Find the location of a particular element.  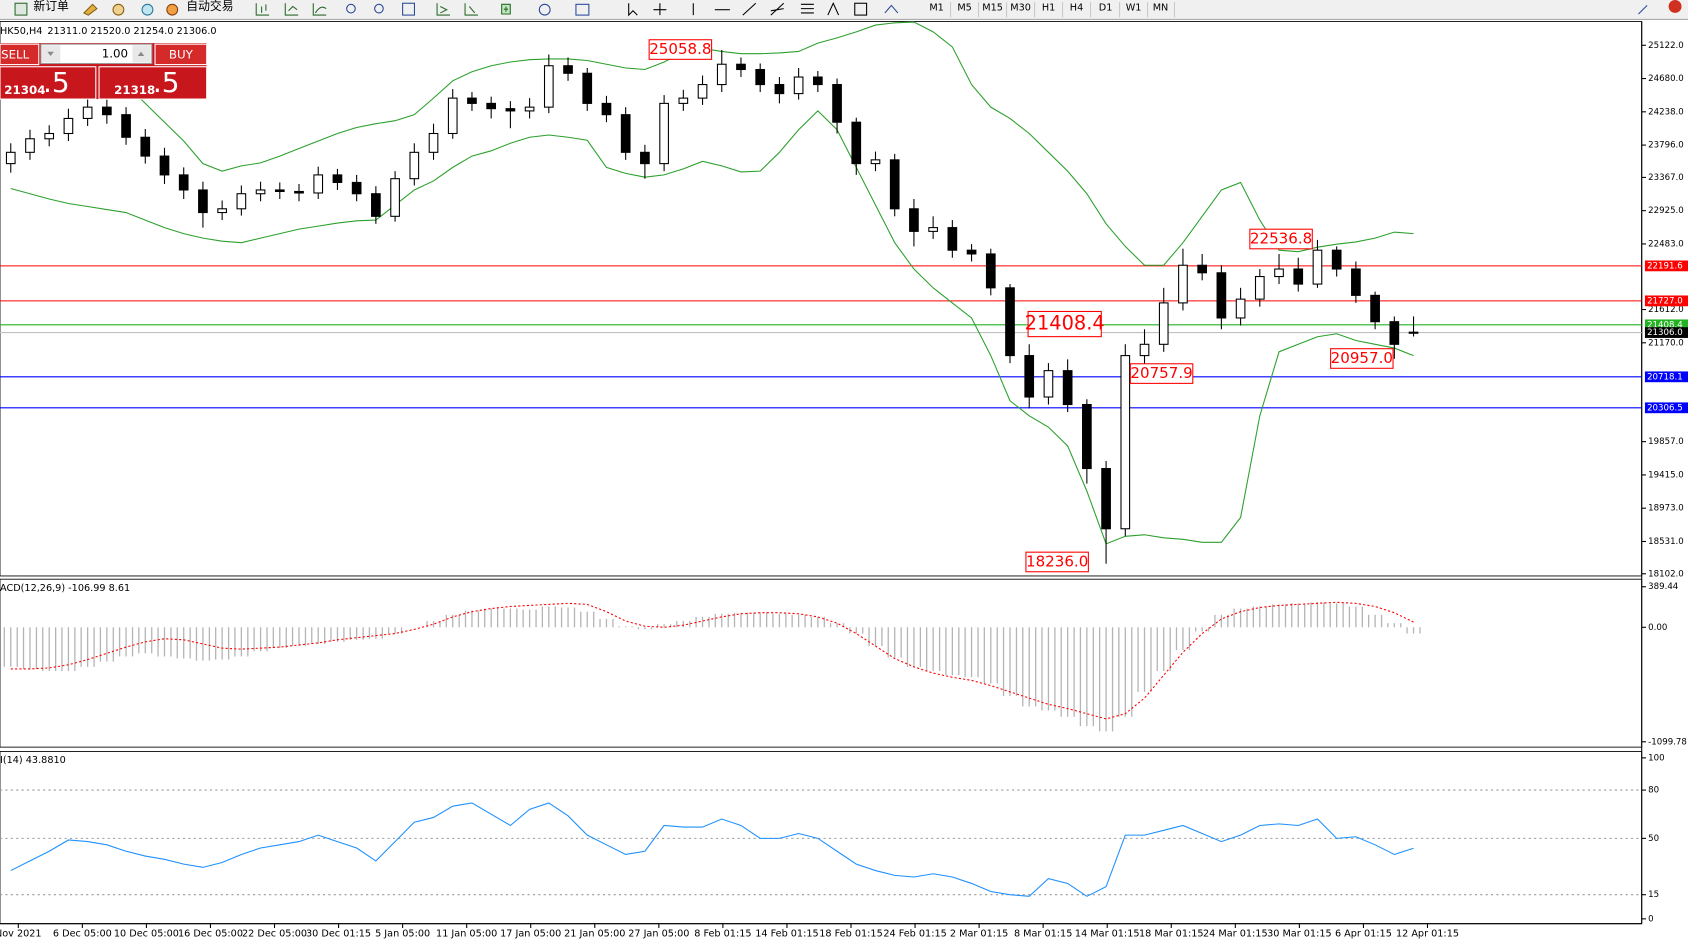

timeframe-button: D1 is located at coordinates (1106, 8).